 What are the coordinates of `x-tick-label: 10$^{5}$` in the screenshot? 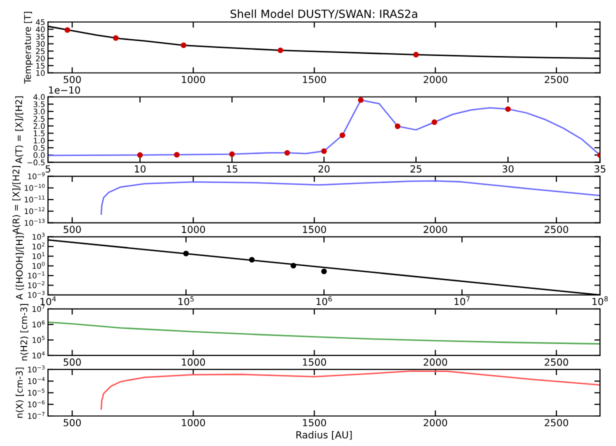 It's located at (186, 301).